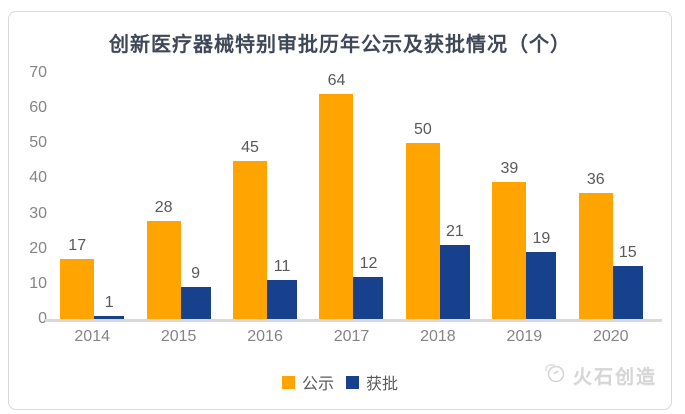  I want to click on x-tick-label-2014: 2014, so click(92, 336).